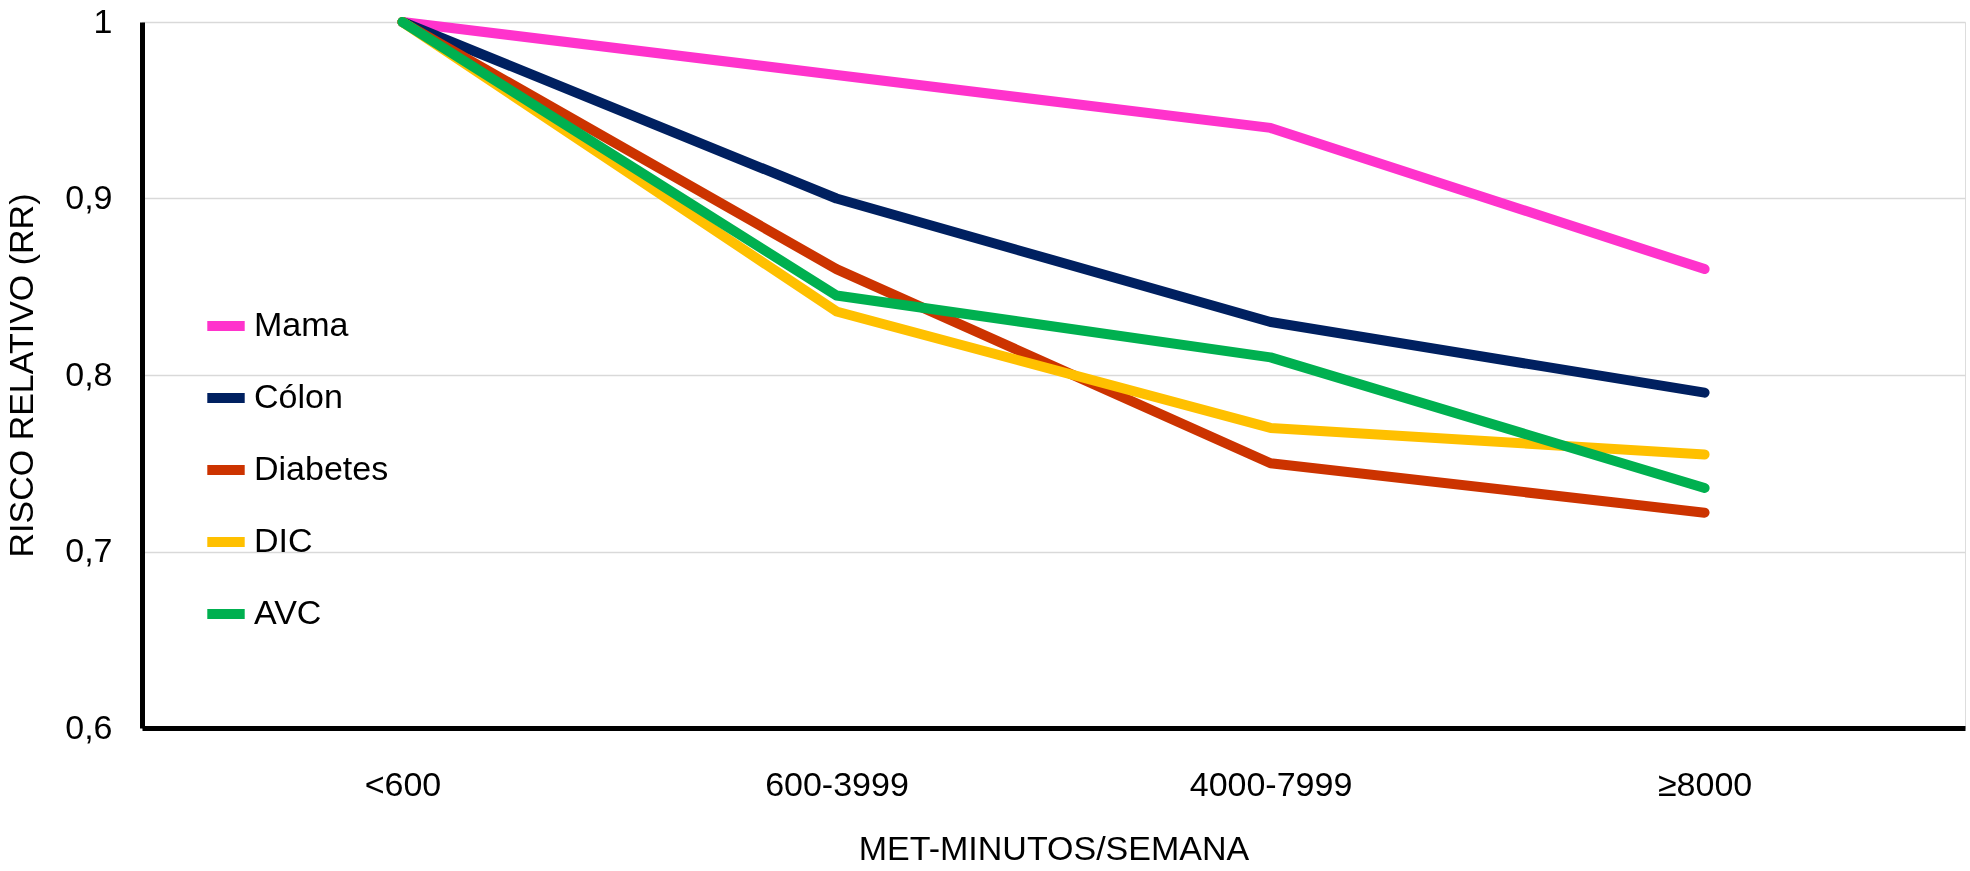  What do you see at coordinates (1705, 783) in the screenshot?
I see `x-tick-label: ≥8000` at bounding box center [1705, 783].